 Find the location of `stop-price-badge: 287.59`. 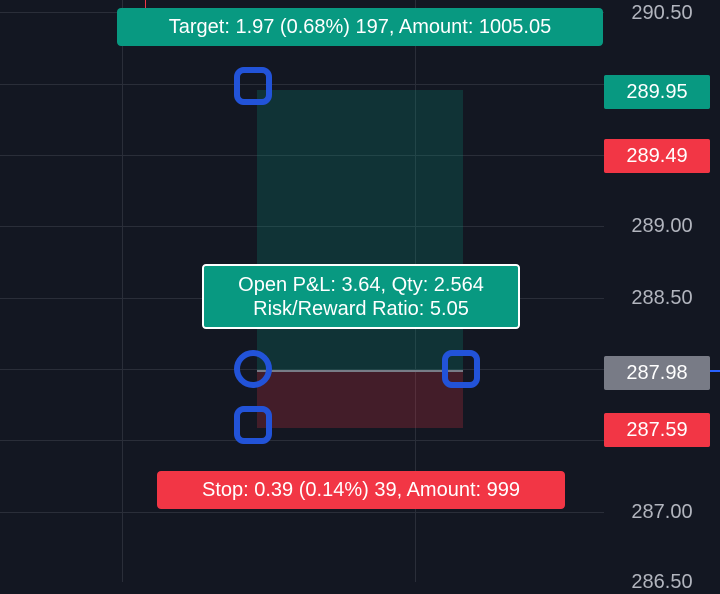

stop-price-badge: 287.59 is located at coordinates (657, 430).